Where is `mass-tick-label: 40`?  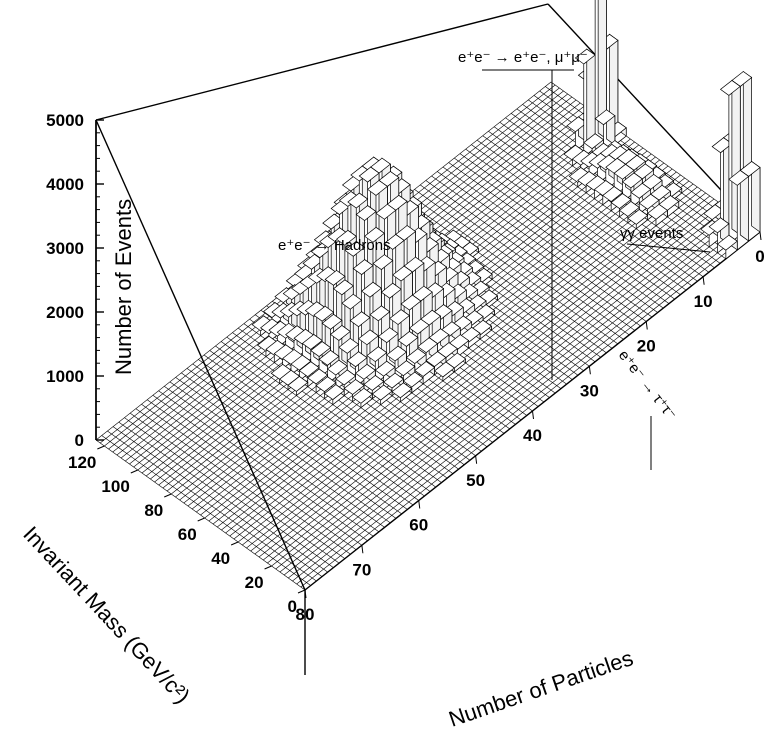 mass-tick-label: 40 is located at coordinates (220, 558).